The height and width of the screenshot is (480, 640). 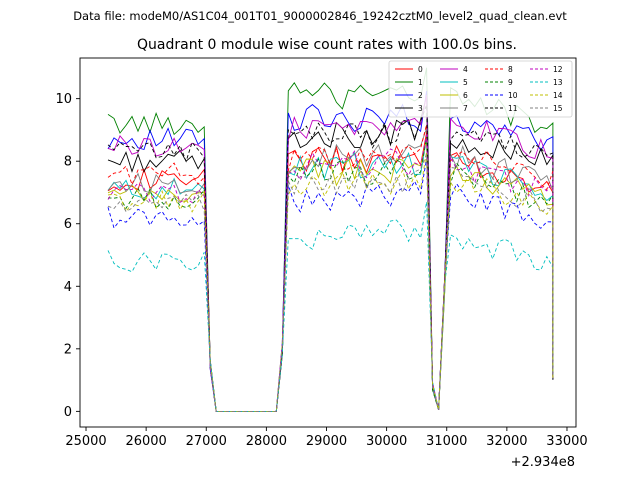 What do you see at coordinates (510, 69) in the screenshot?
I see `legend-label: 8` at bounding box center [510, 69].